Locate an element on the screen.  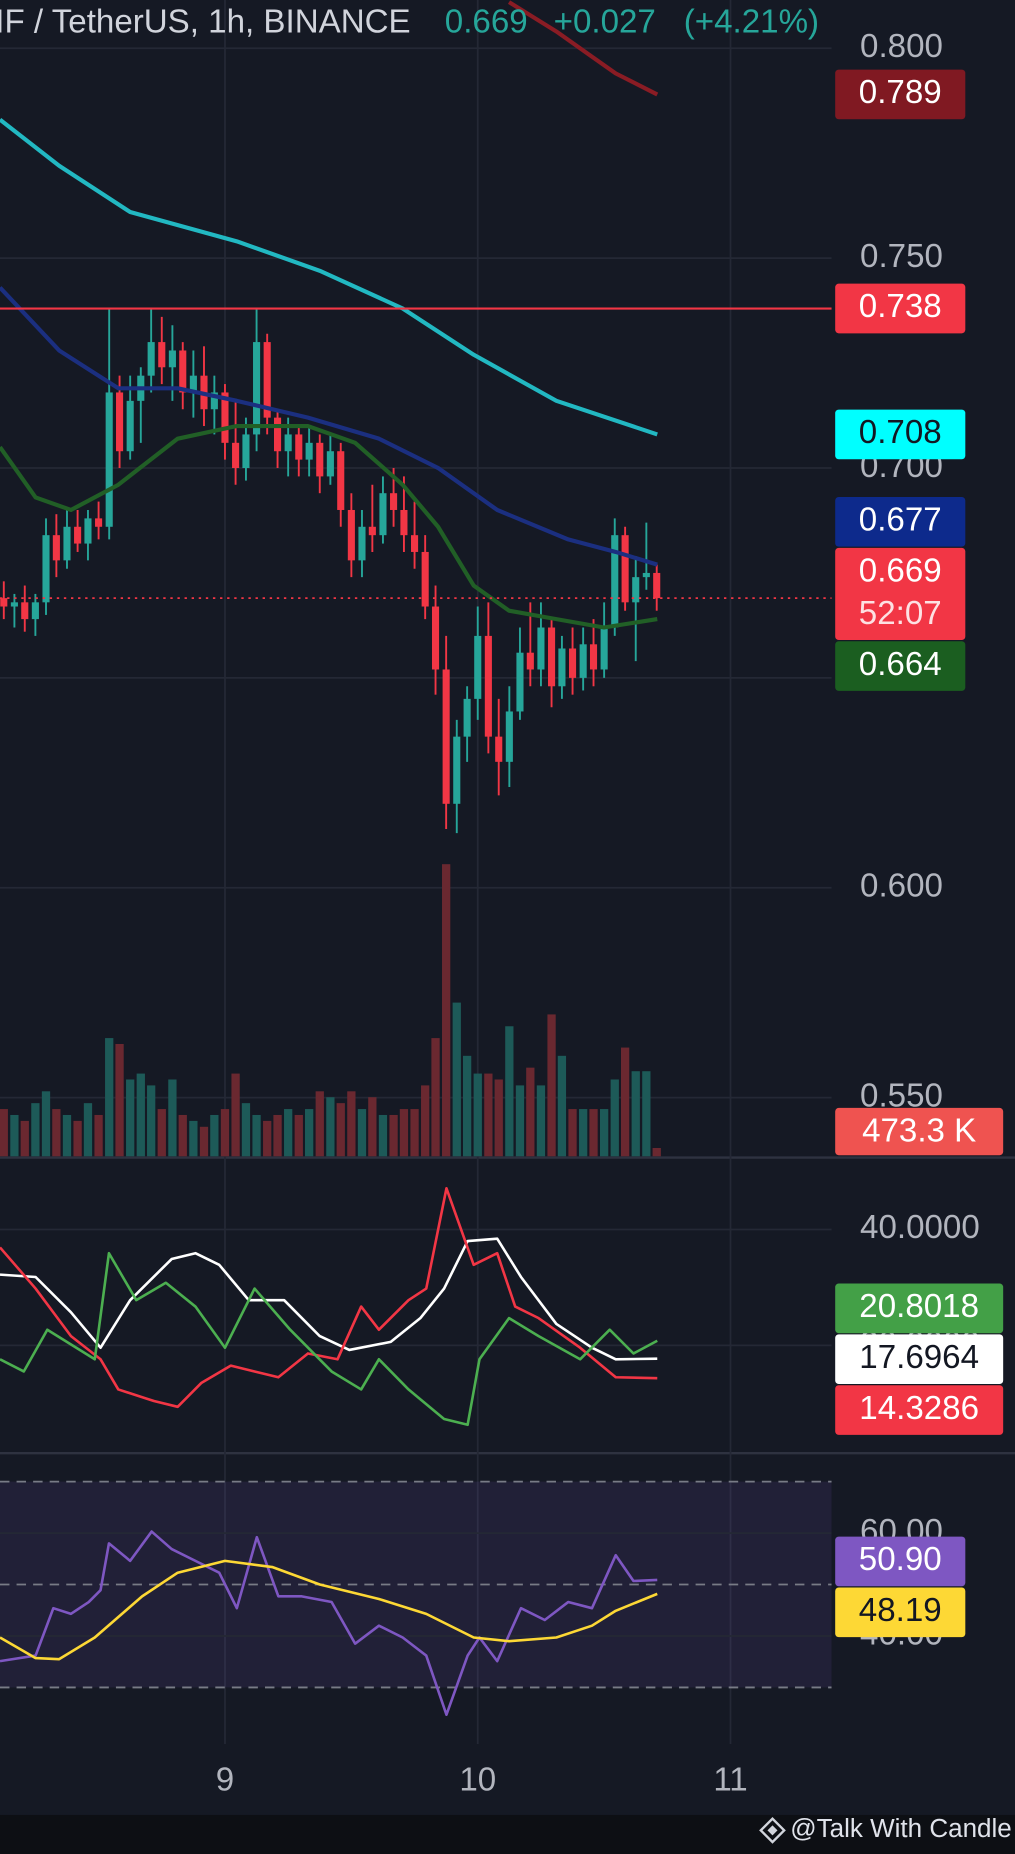
price-tag-label: 0.664 is located at coordinates (900, 664).